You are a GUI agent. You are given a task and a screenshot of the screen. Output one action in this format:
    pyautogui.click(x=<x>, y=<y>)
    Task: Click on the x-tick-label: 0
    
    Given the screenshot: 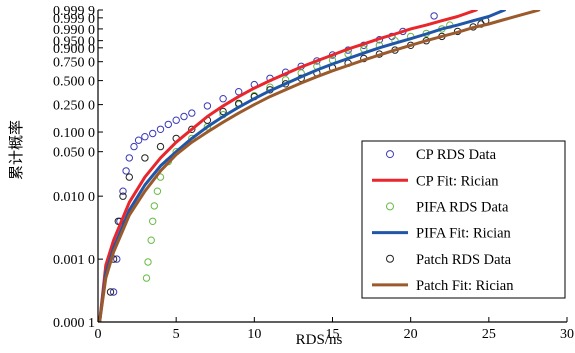 What is the action you would take?
    pyautogui.click(x=98, y=334)
    